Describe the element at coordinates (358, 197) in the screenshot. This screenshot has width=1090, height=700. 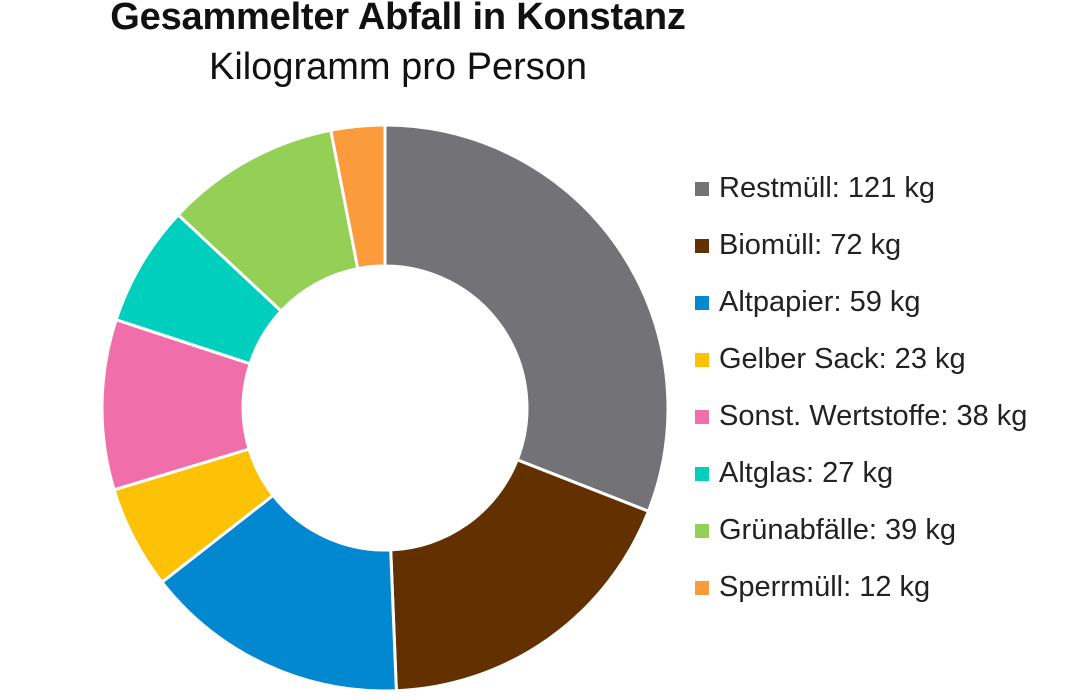
I see `donut-slice-sperrmuell` at that location.